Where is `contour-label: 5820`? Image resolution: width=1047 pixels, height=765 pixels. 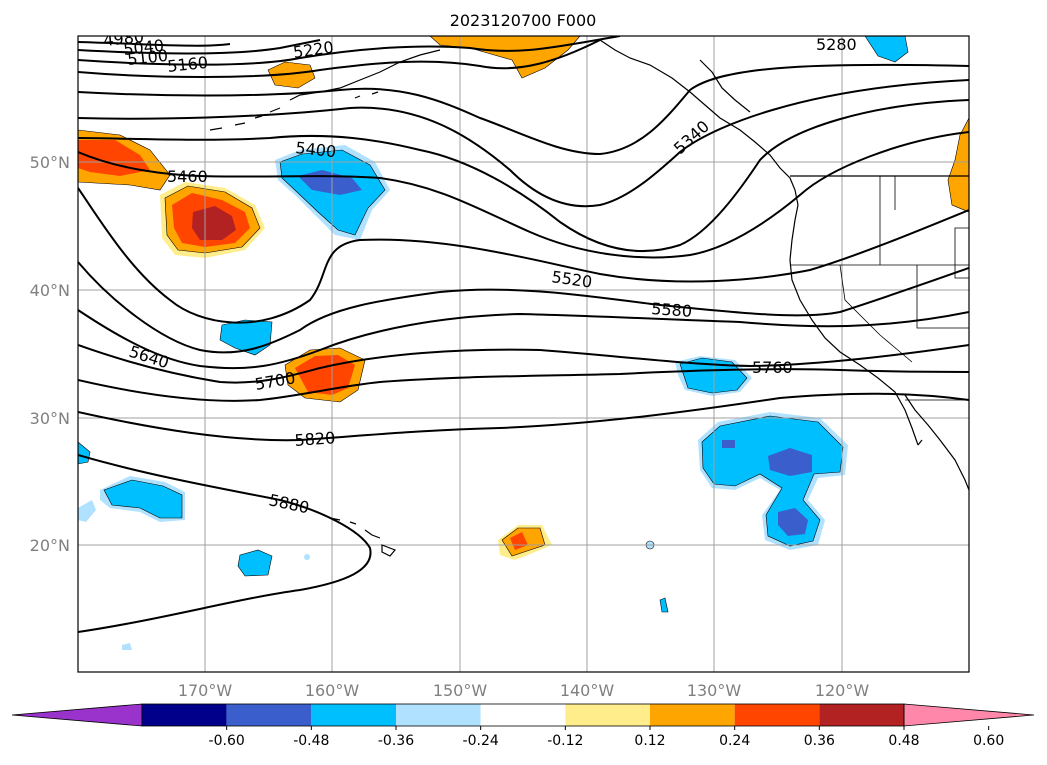
contour-label: 5820 is located at coordinates (315, 439).